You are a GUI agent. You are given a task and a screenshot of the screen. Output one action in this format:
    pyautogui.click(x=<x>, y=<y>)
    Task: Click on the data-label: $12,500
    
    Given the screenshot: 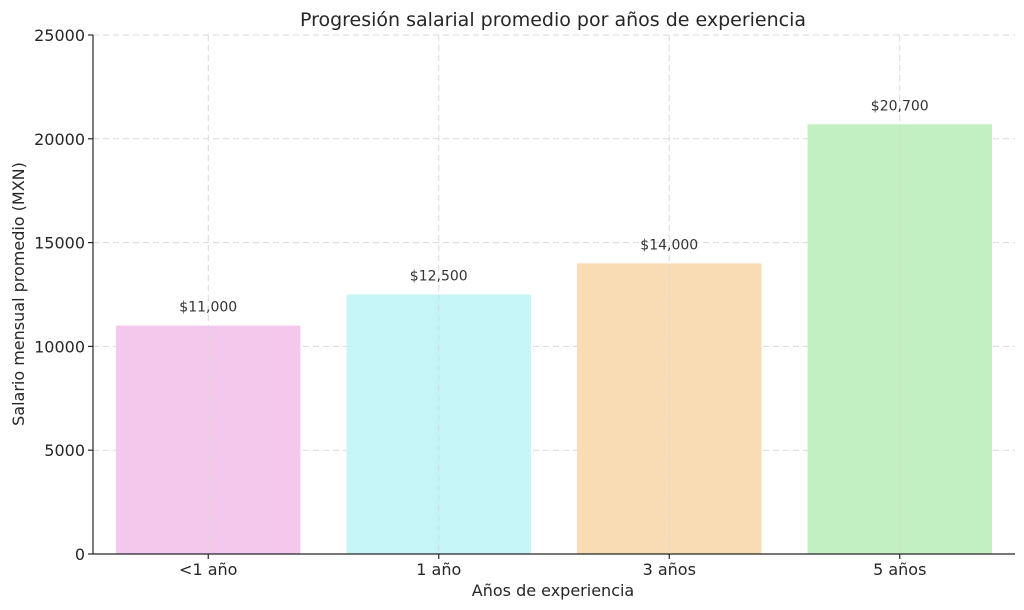 What is the action you would take?
    pyautogui.click(x=439, y=277)
    